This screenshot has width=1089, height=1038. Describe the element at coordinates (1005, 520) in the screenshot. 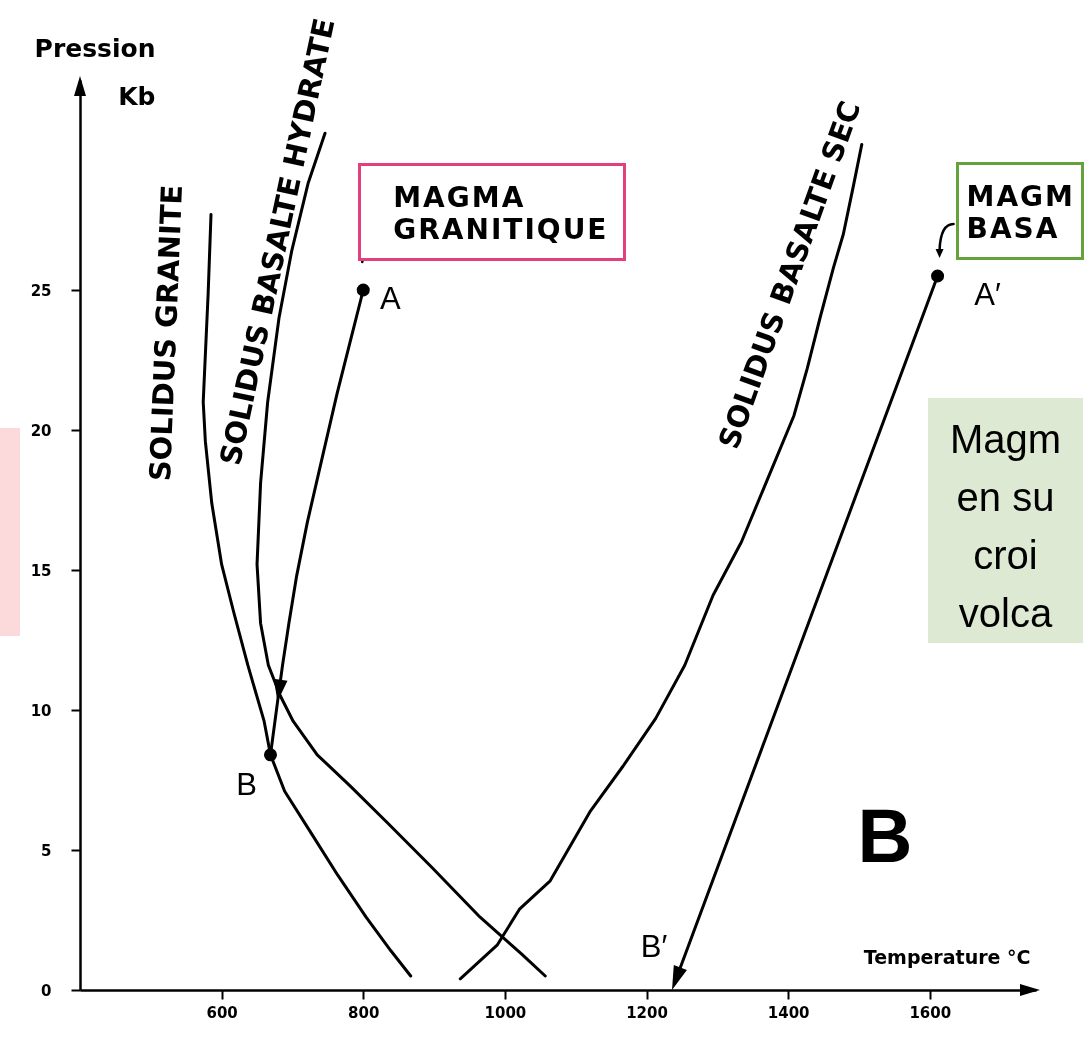

I see `annotation: Magm en su croi volca` at that location.